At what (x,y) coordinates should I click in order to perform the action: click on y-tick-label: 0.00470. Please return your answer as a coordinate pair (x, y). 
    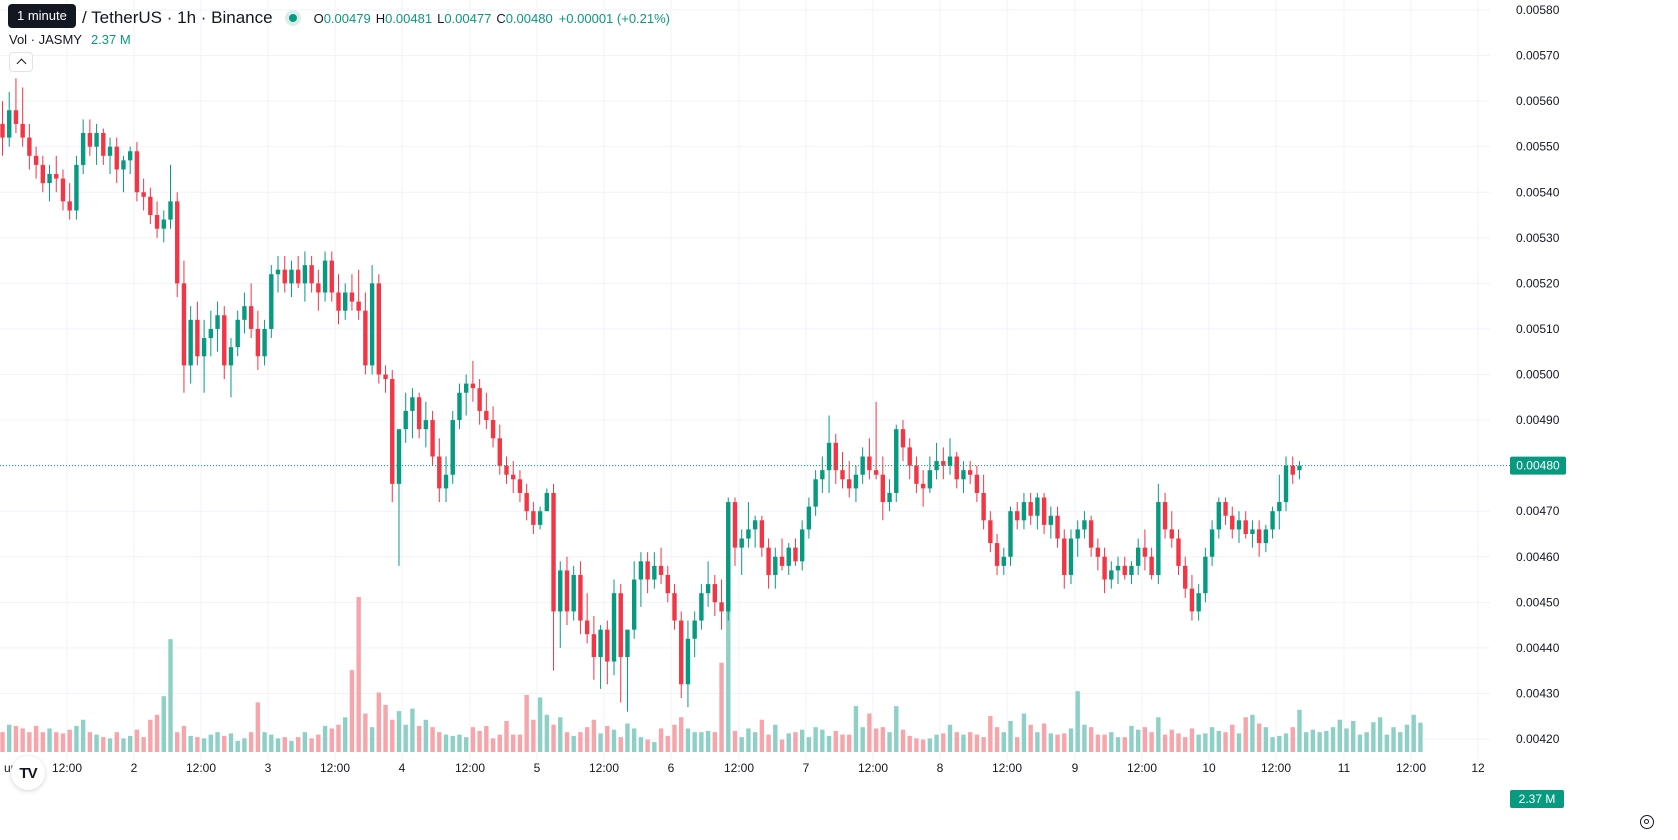
    Looking at the image, I should click on (1538, 511).